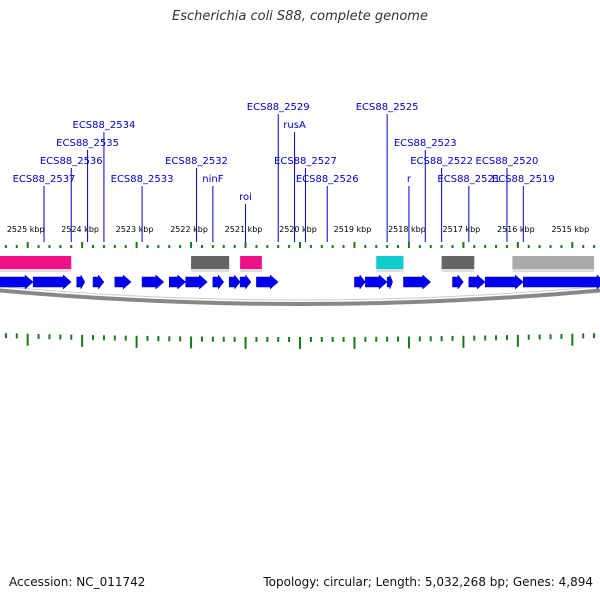 The image size is (600, 604). What do you see at coordinates (462, 229) in the screenshot?
I see `tick-label: 2517 kbp` at bounding box center [462, 229].